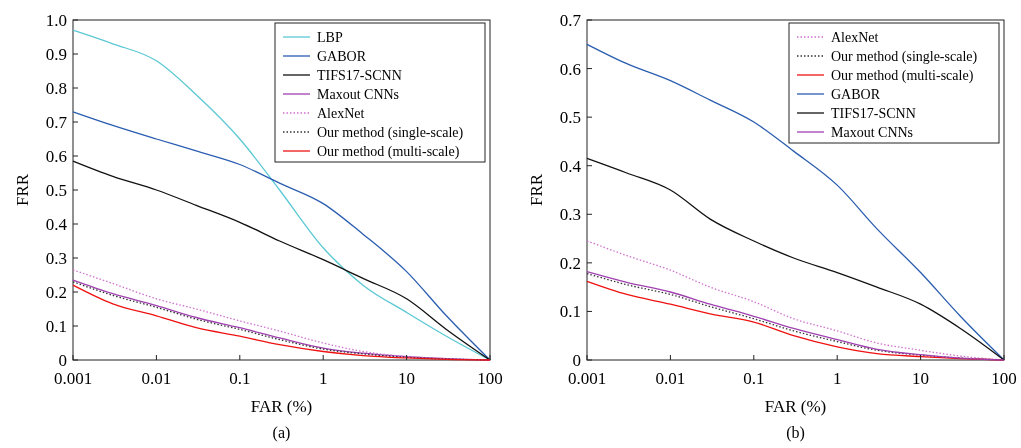 This screenshot has width=1021, height=448. Describe the element at coordinates (56, 20) in the screenshot. I see `y-tick-label: 1.0` at that location.